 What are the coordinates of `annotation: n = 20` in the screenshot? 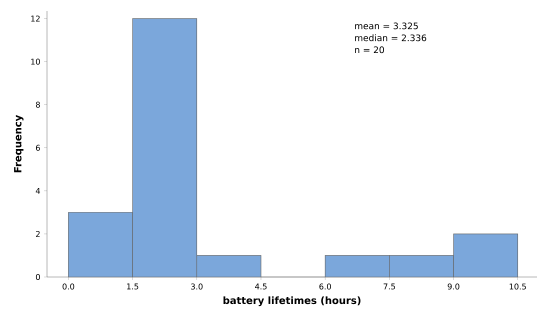 It's located at (369, 50).